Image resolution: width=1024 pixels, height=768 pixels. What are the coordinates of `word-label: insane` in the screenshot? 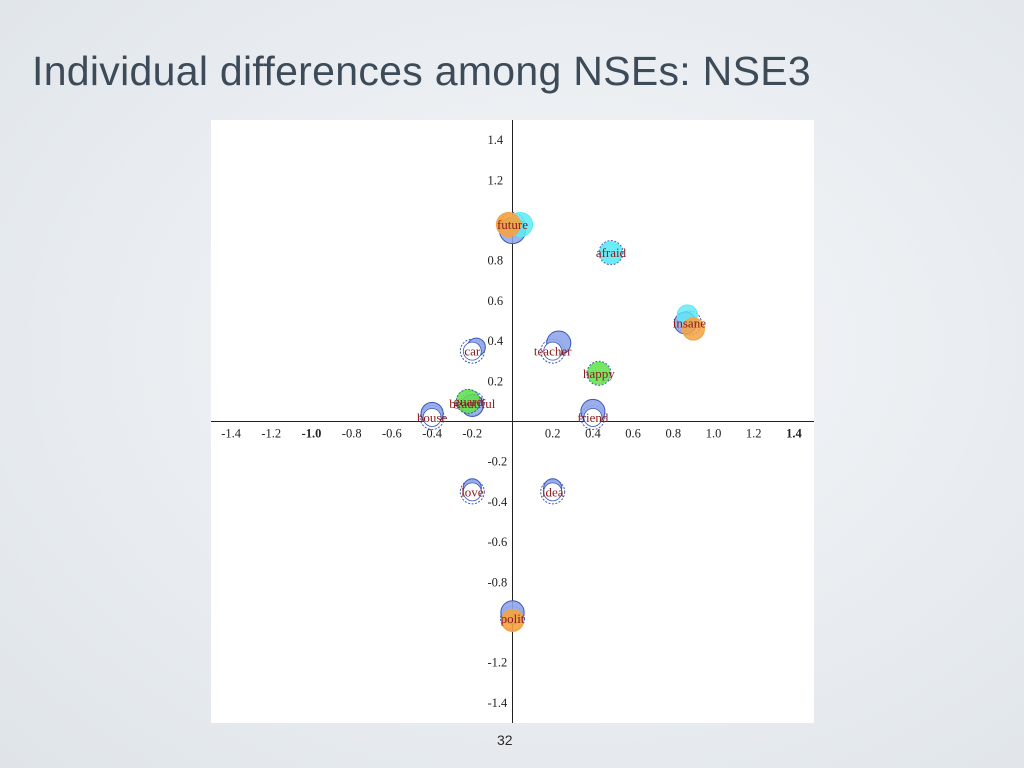 It's located at (689, 323).